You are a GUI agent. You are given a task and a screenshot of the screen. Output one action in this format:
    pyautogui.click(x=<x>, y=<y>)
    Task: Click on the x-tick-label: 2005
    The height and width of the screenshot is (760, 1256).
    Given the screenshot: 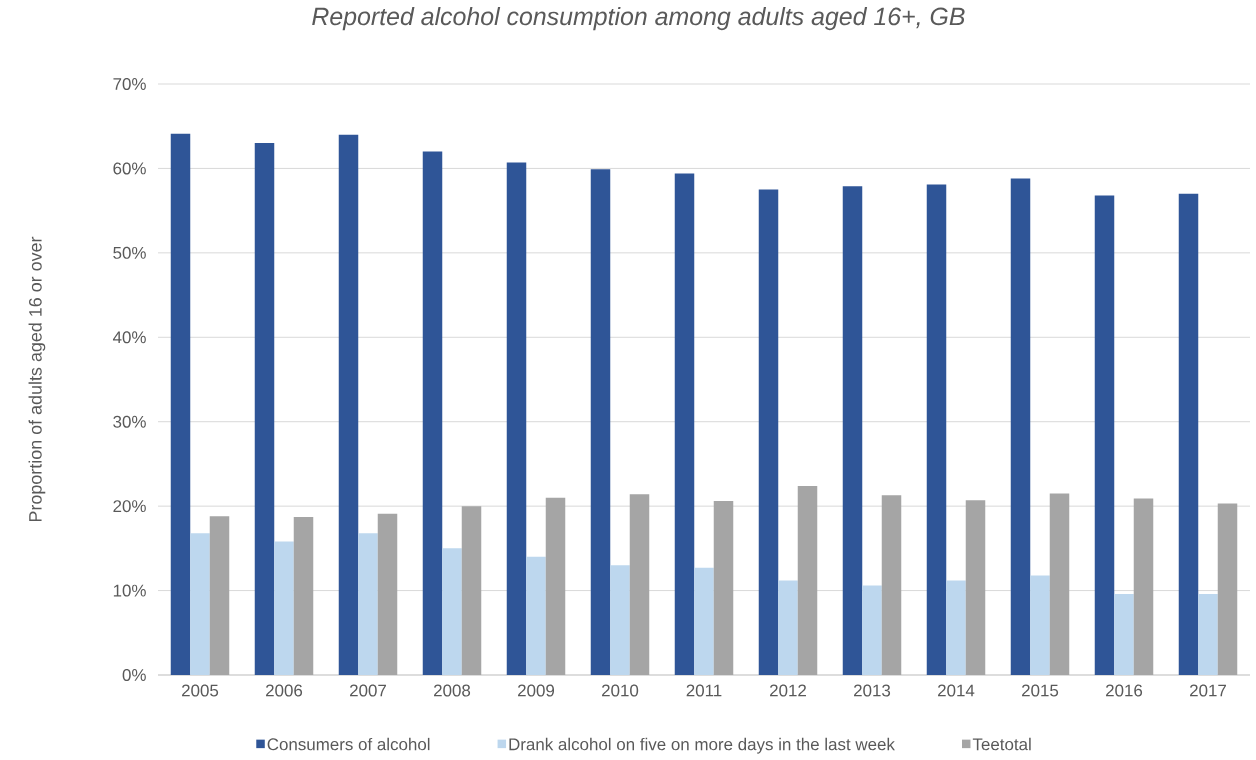 What is the action you would take?
    pyautogui.click(x=200, y=690)
    